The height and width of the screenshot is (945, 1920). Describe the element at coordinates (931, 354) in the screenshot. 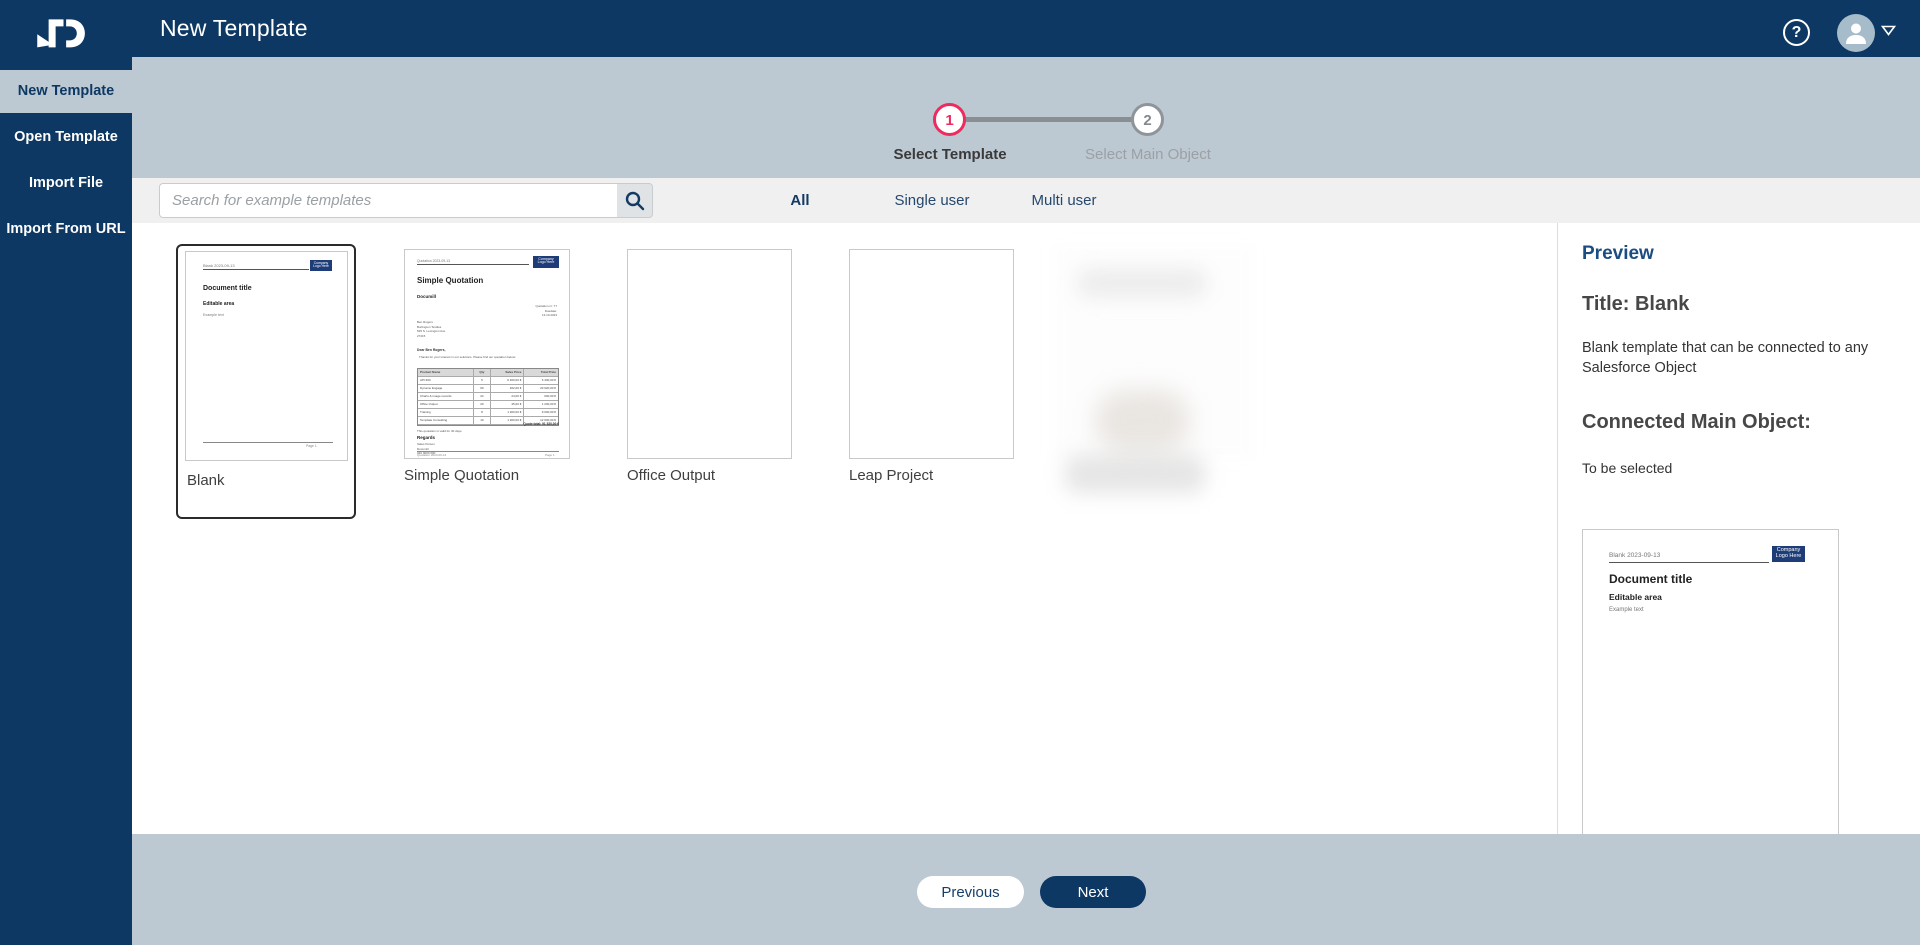

I see `template-card-leap-project` at that location.